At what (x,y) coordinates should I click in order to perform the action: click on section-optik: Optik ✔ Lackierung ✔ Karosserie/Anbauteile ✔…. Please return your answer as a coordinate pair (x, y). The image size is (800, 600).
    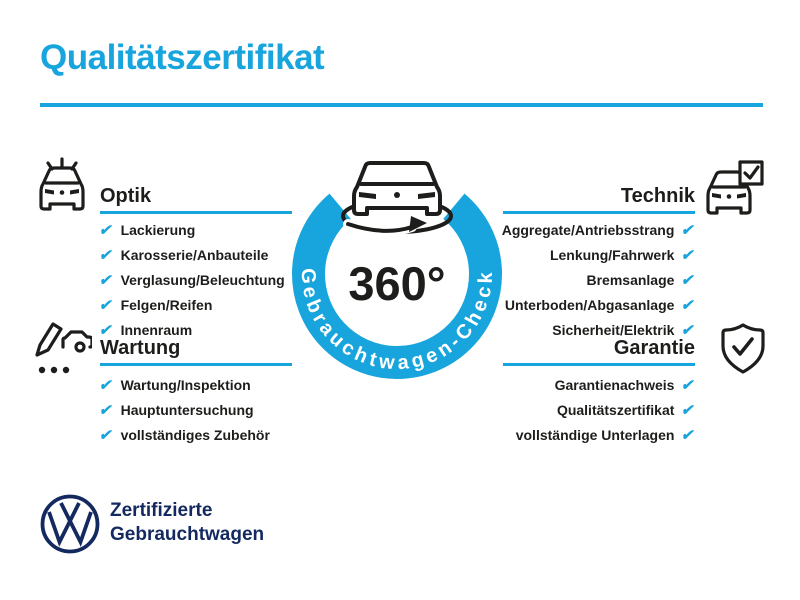
    Looking at the image, I should click on (195, 263).